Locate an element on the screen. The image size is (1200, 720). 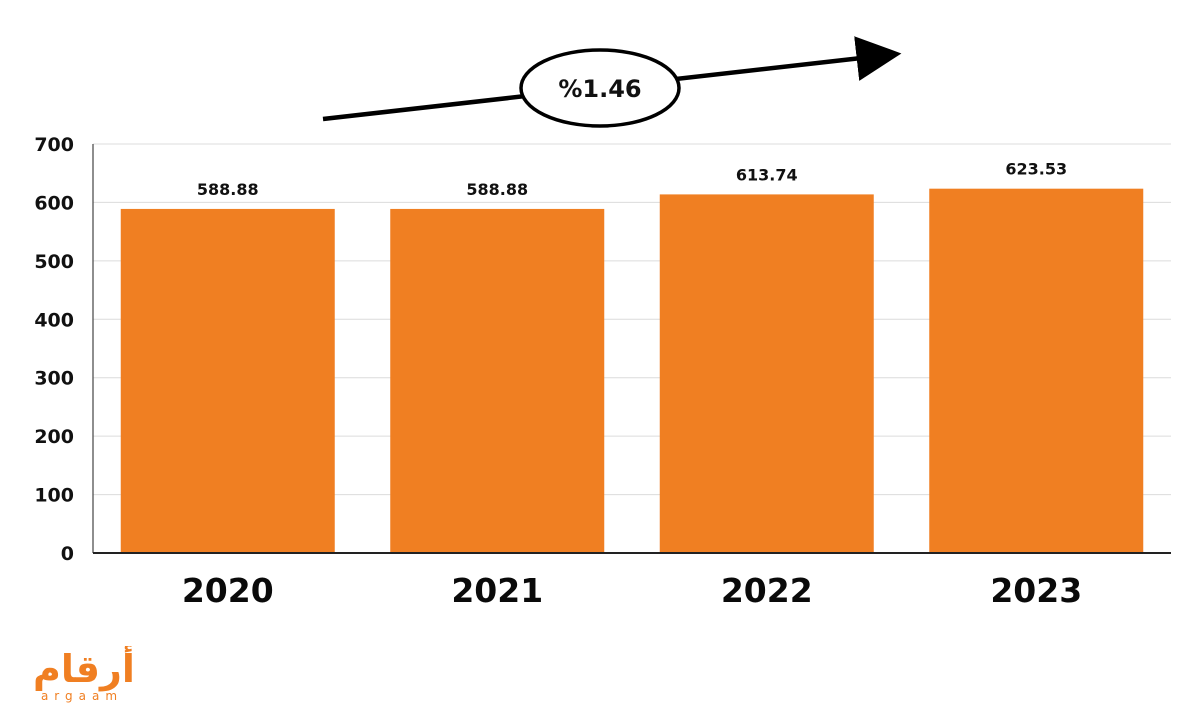
y-tick-label: 200 is located at coordinates (54, 437).